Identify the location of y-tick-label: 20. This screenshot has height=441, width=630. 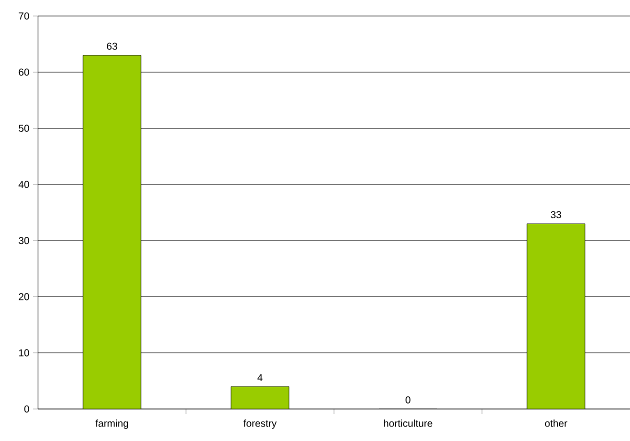
(24, 296).